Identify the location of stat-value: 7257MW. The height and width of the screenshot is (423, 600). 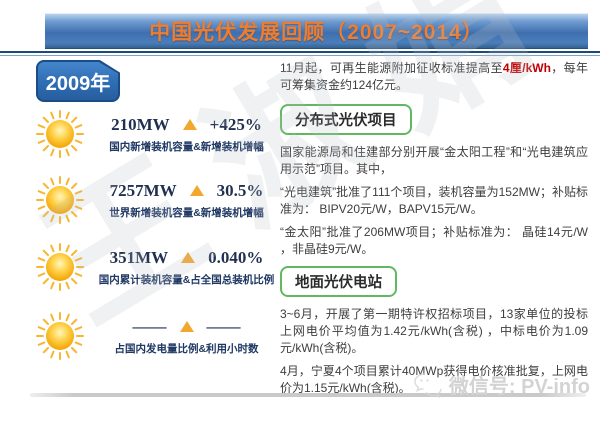
(143, 190).